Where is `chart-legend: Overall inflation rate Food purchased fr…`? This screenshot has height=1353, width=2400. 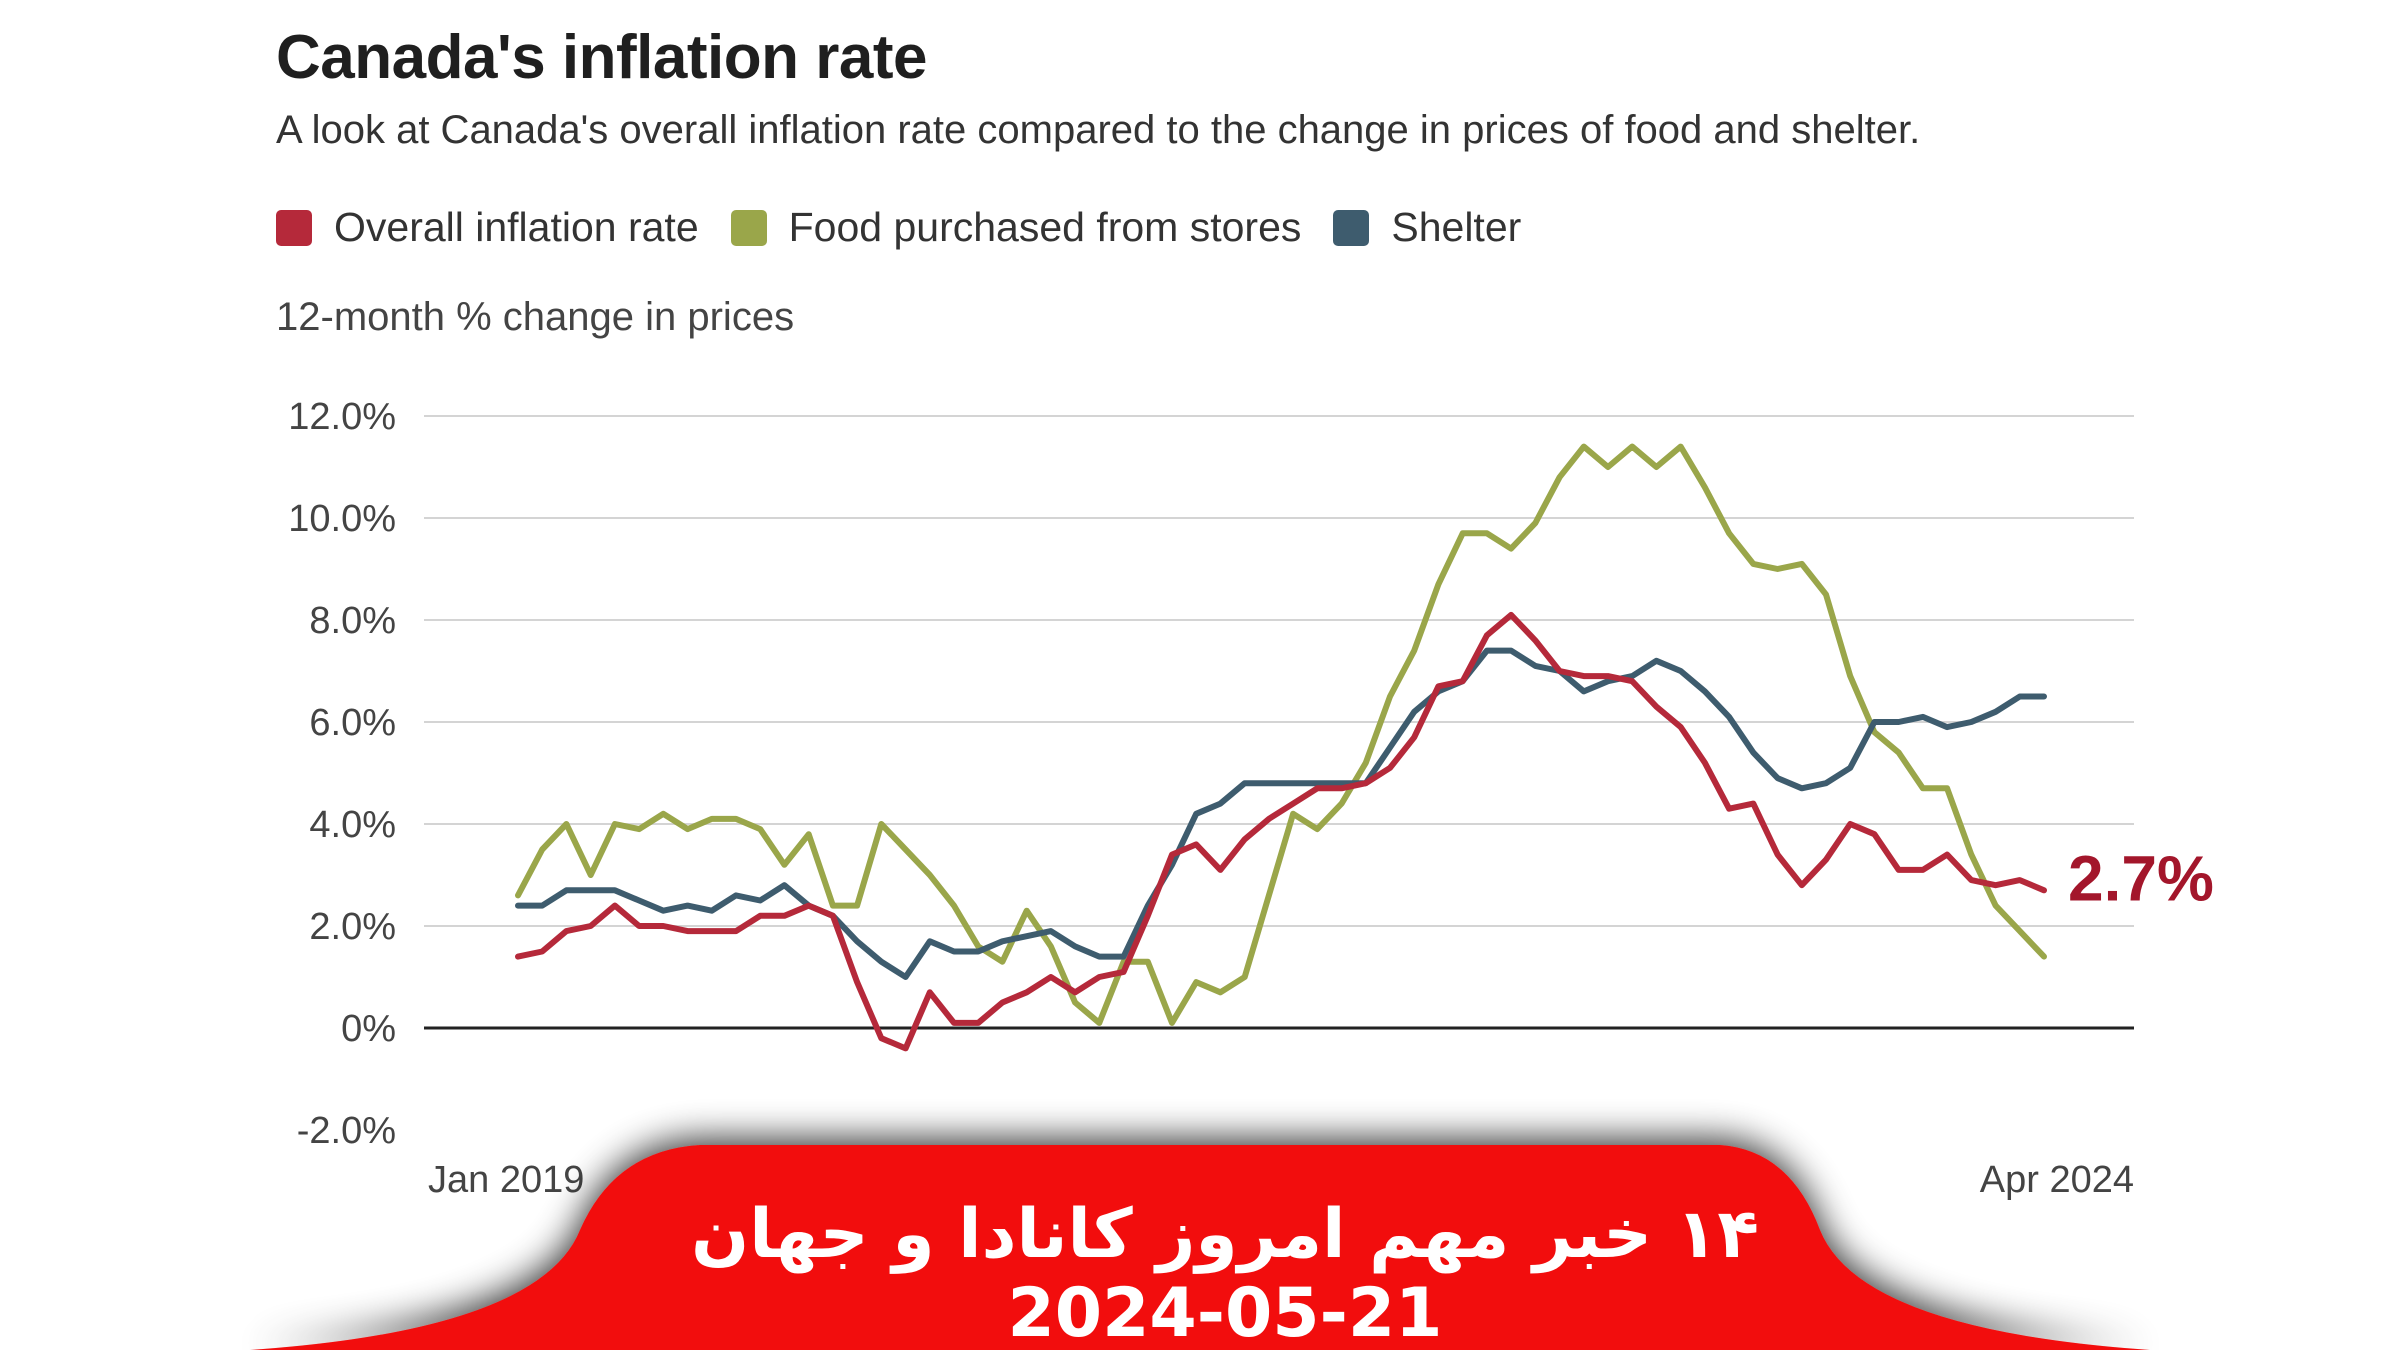
chart-legend: Overall inflation rate Food purchased fr… is located at coordinates (914, 227).